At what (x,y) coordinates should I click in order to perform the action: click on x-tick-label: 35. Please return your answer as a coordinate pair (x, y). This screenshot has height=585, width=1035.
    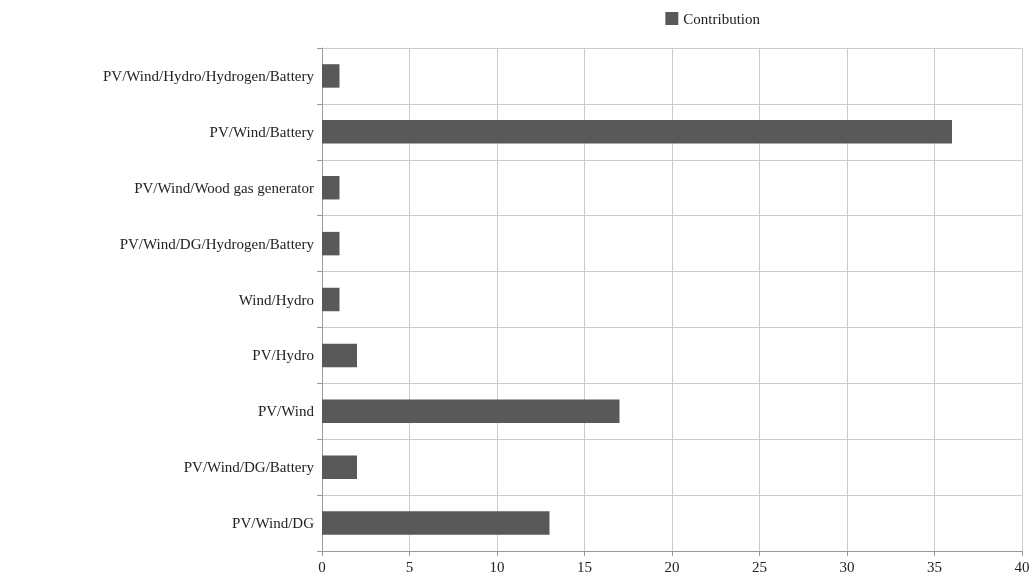
    Looking at the image, I should click on (934, 566).